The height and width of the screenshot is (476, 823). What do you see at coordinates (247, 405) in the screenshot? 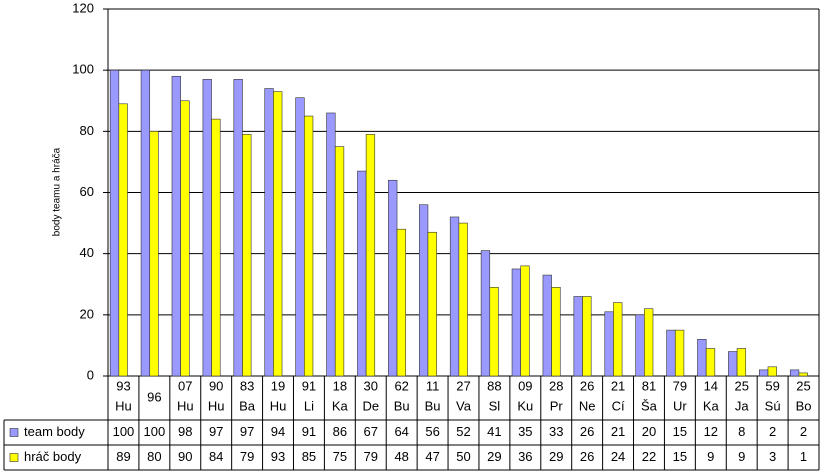
I see `x-tick-label: Ba` at bounding box center [247, 405].